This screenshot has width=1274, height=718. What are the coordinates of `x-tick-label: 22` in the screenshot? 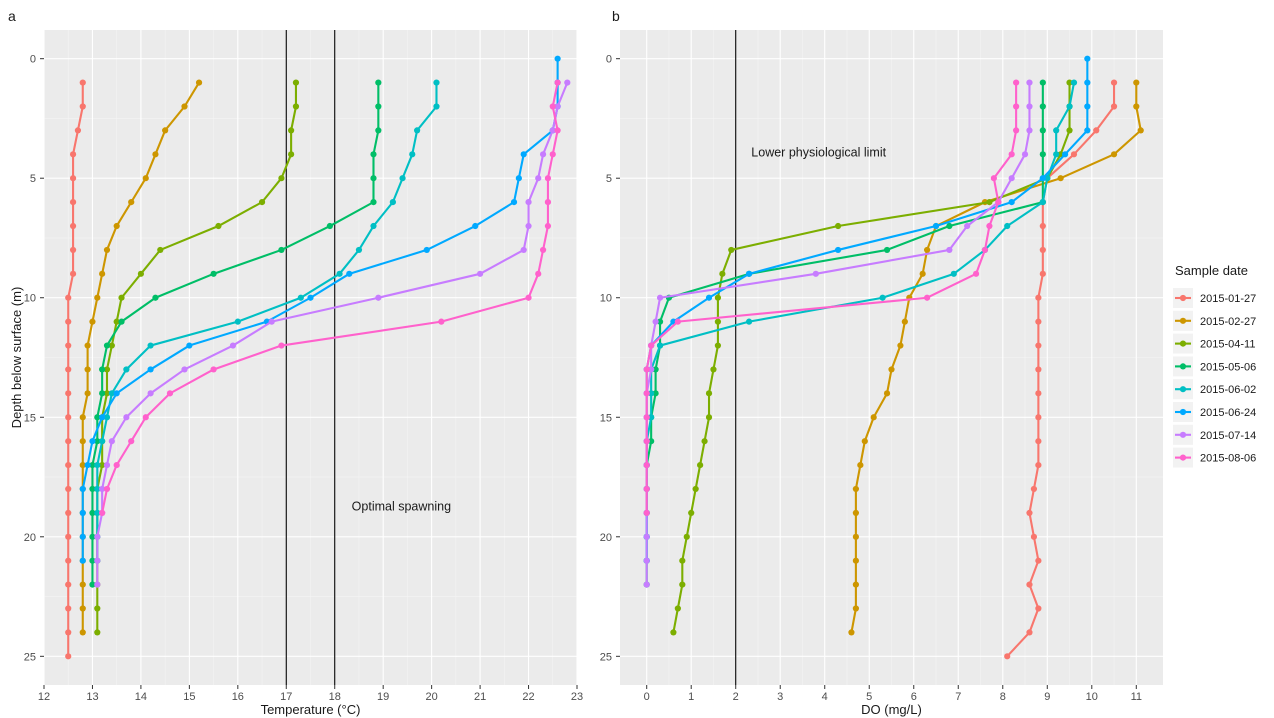 It's located at (528, 697).